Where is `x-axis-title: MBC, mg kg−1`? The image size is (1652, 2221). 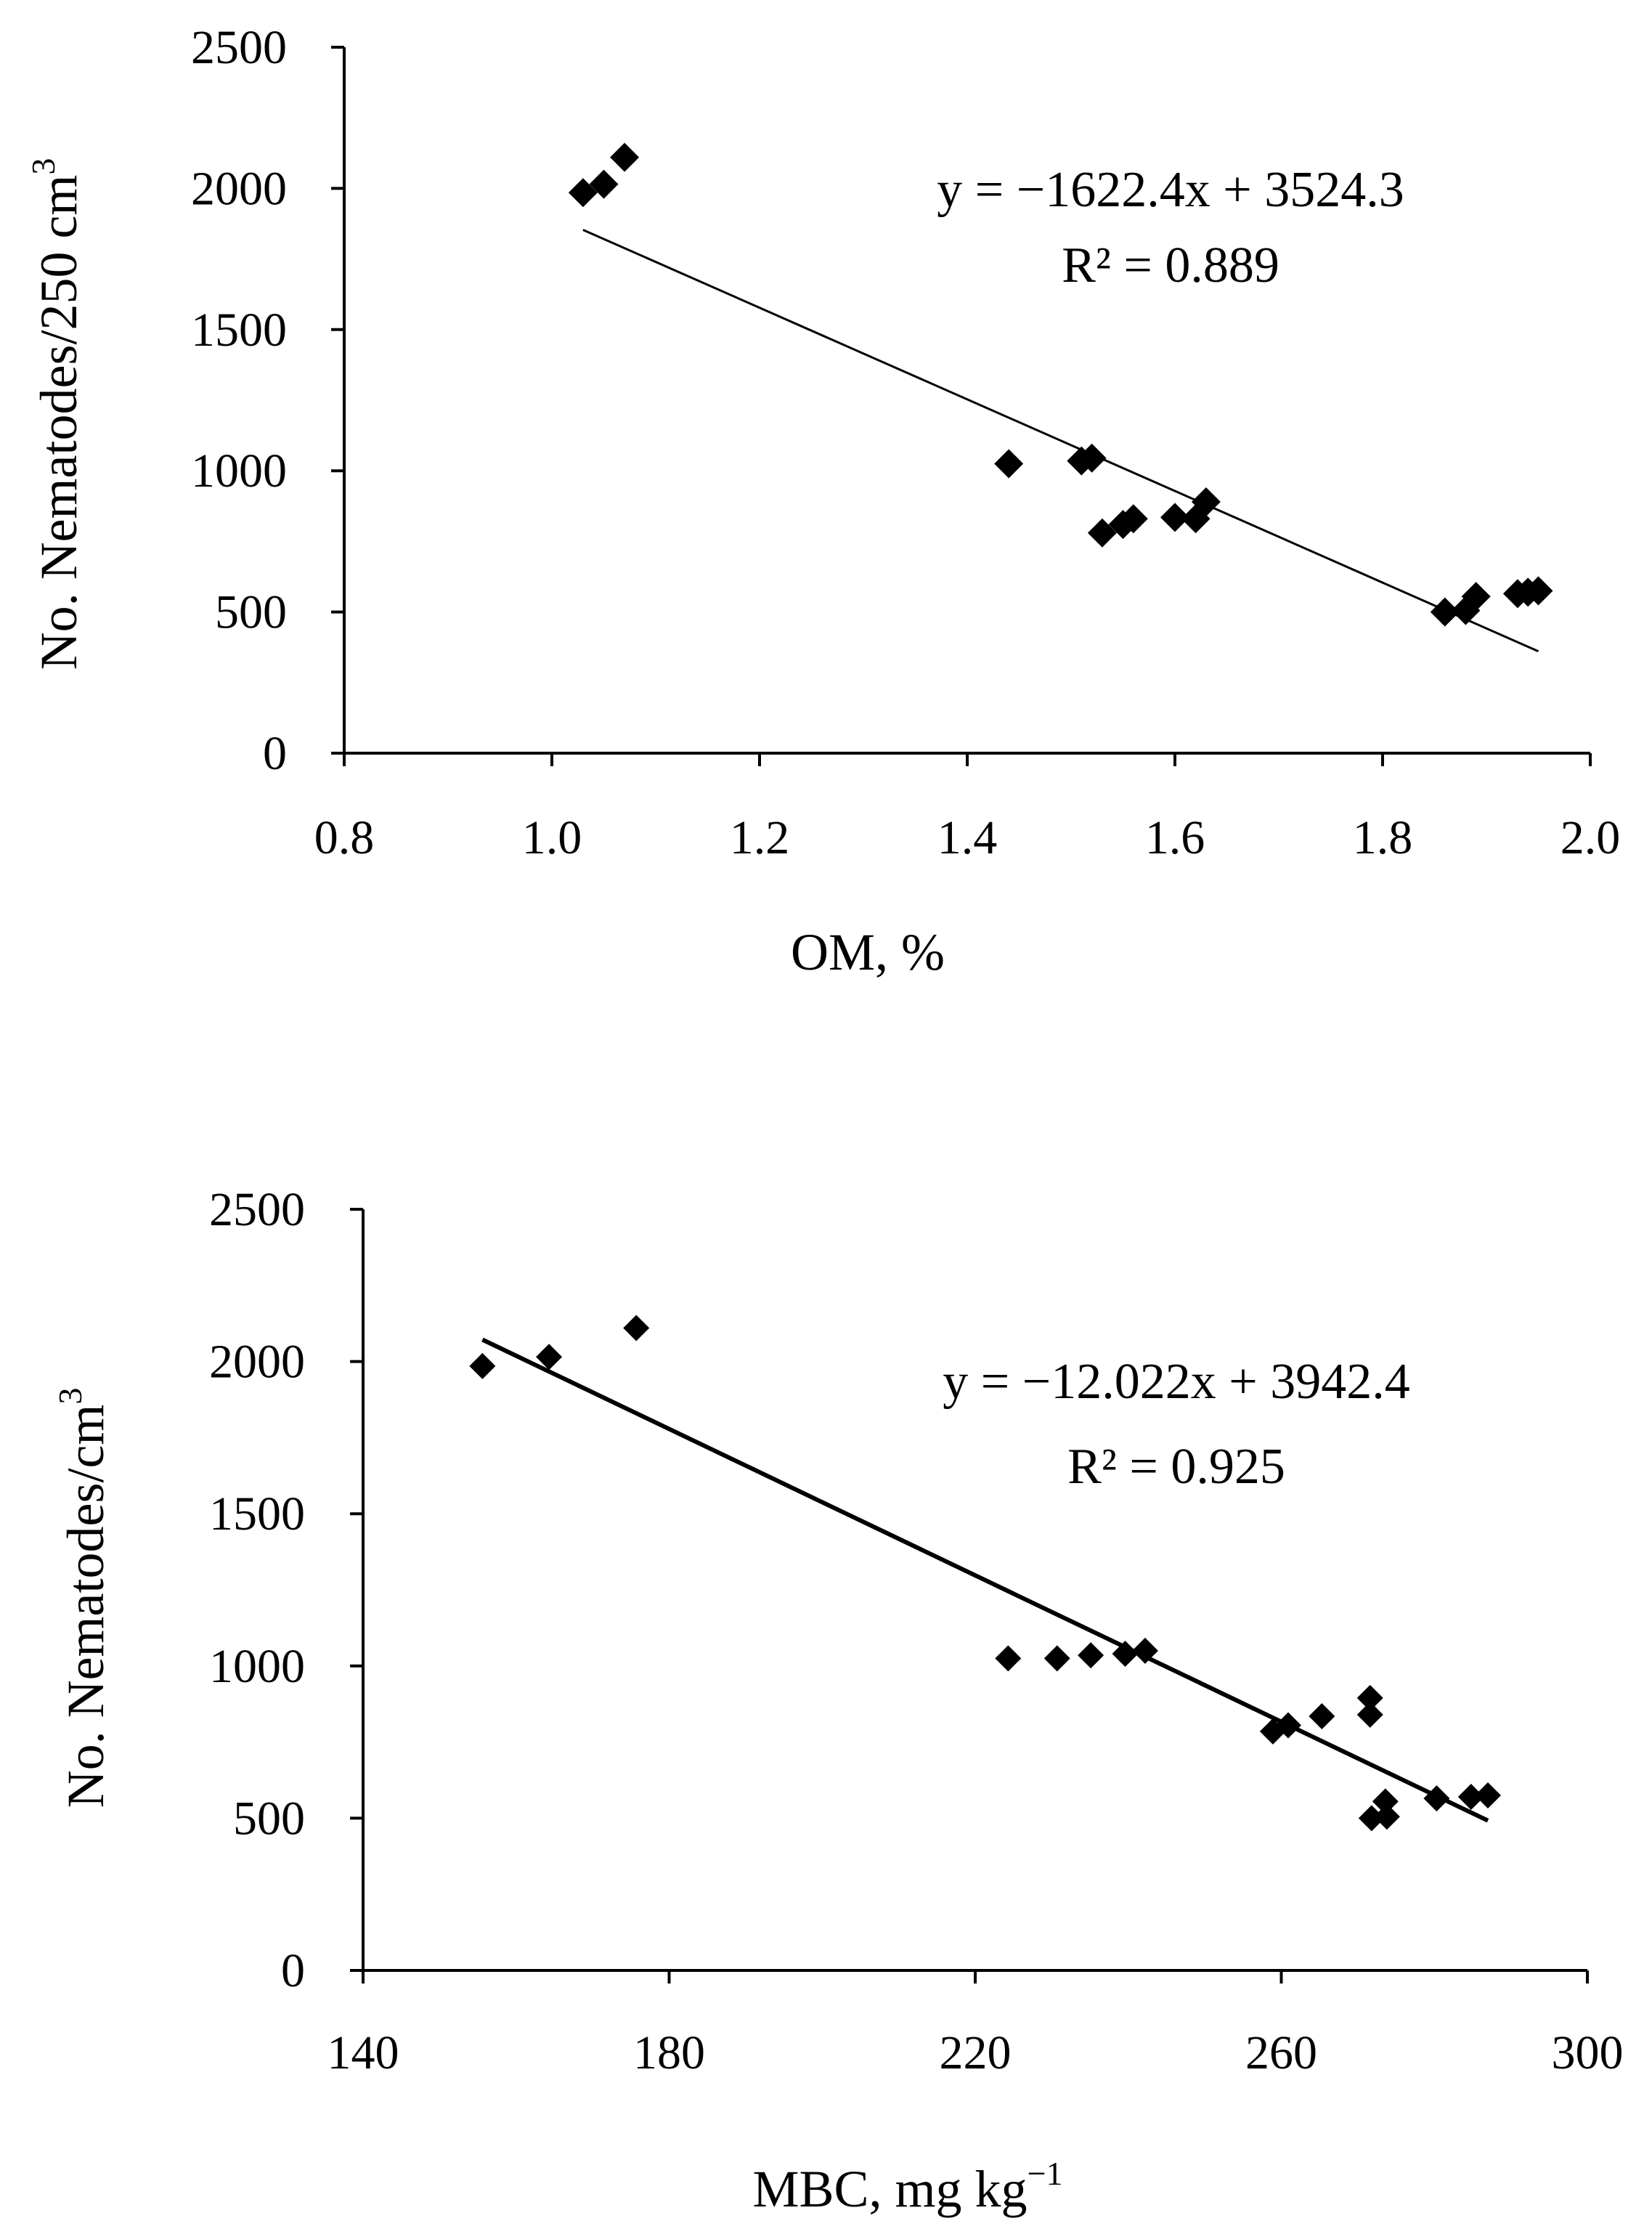 x-axis-title: MBC, mg kg−1 is located at coordinates (907, 2186).